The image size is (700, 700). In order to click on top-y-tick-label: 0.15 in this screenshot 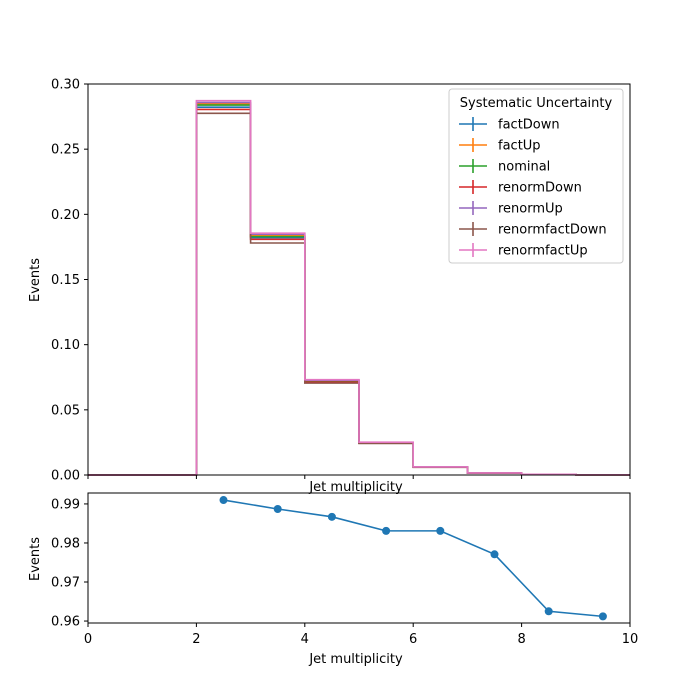, I will do `click(65, 280)`.